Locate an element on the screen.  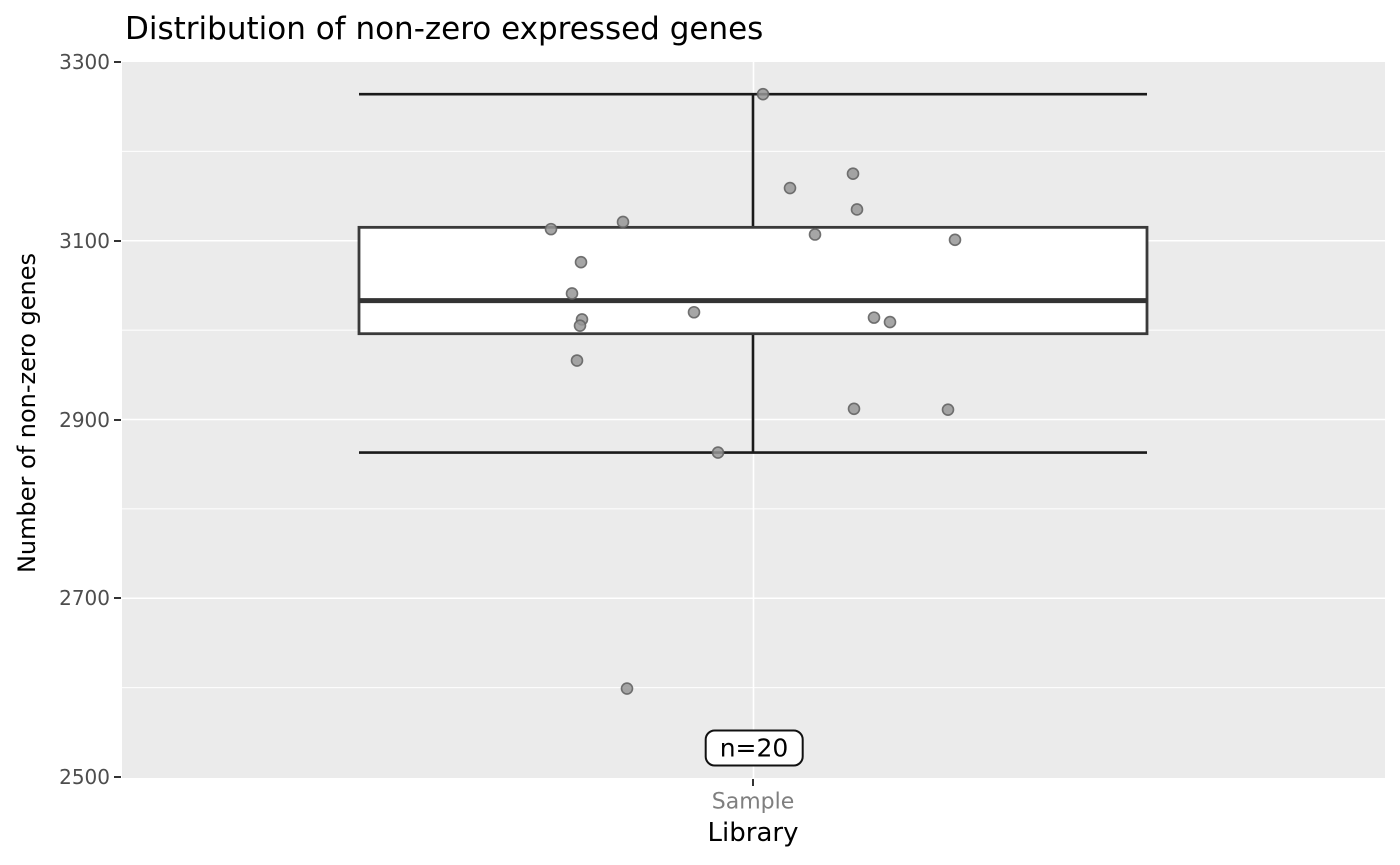
iqr-box is located at coordinates (753, 280).